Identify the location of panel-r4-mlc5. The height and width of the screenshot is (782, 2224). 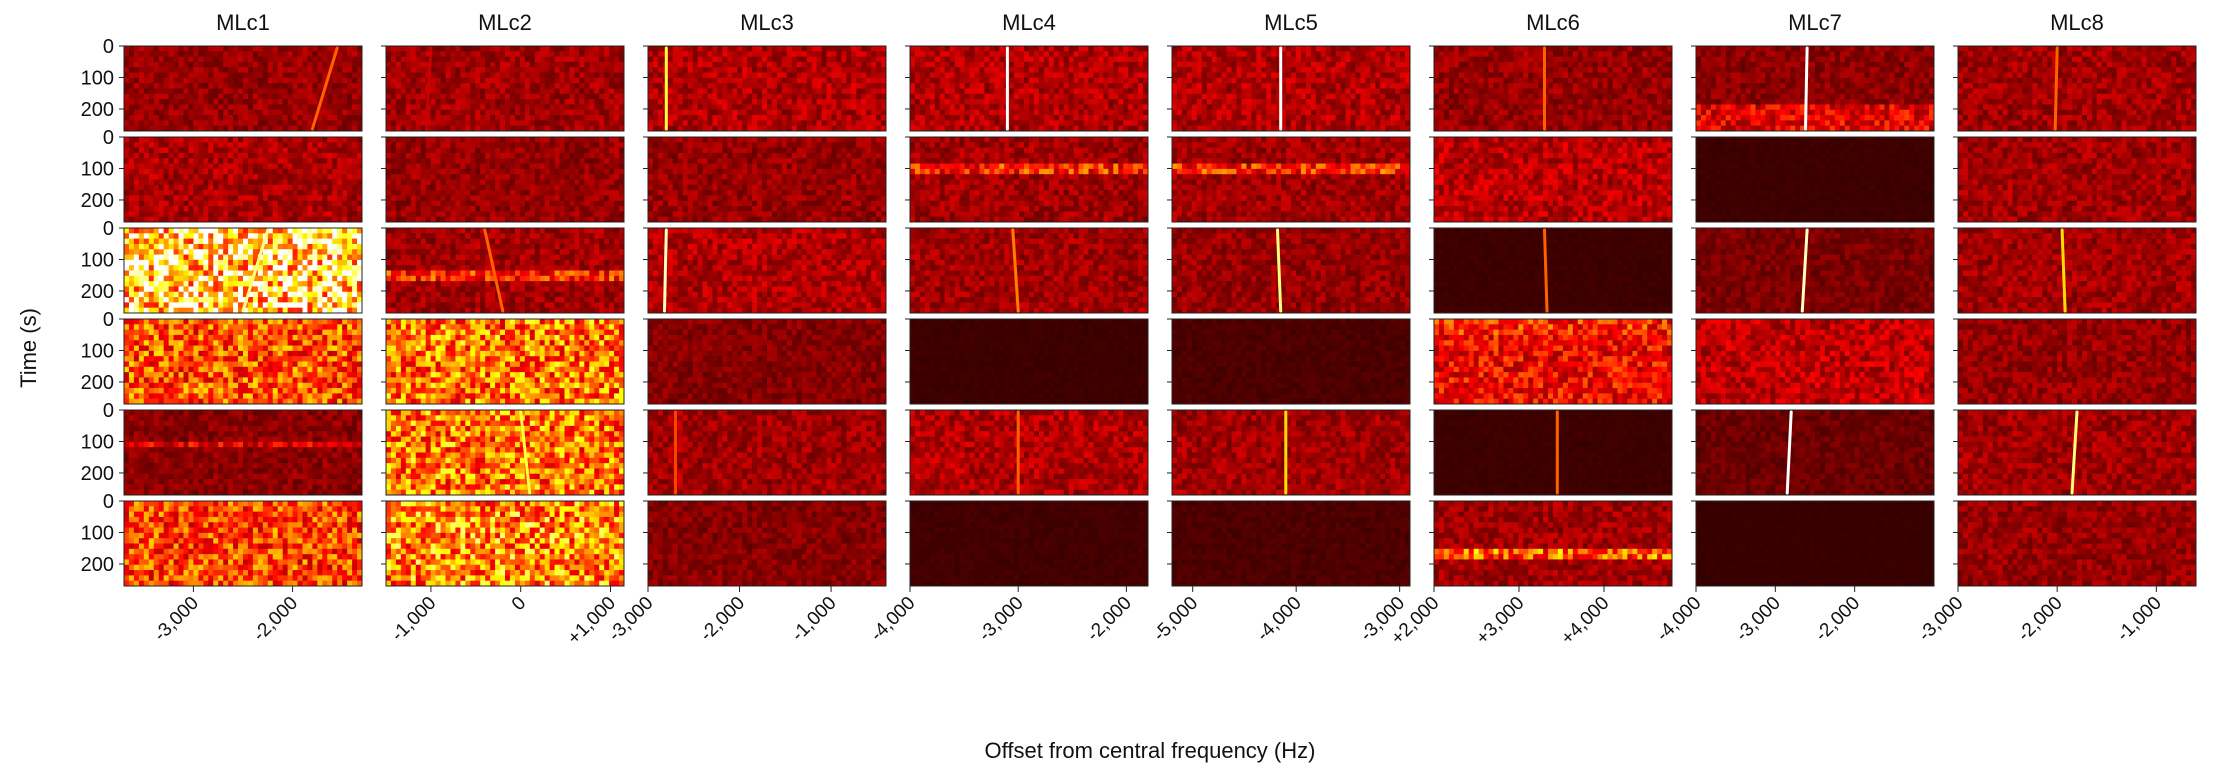
(1288, 361).